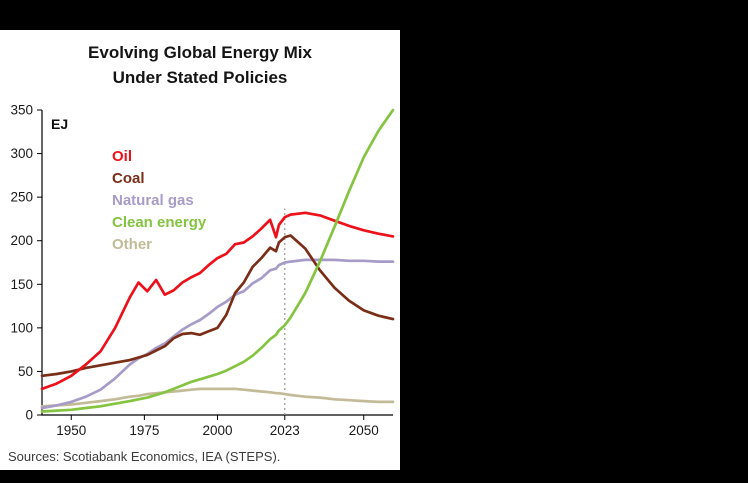  Describe the element at coordinates (159, 222) in the screenshot. I see `legend-item-clean-energy: Clean energy` at that location.